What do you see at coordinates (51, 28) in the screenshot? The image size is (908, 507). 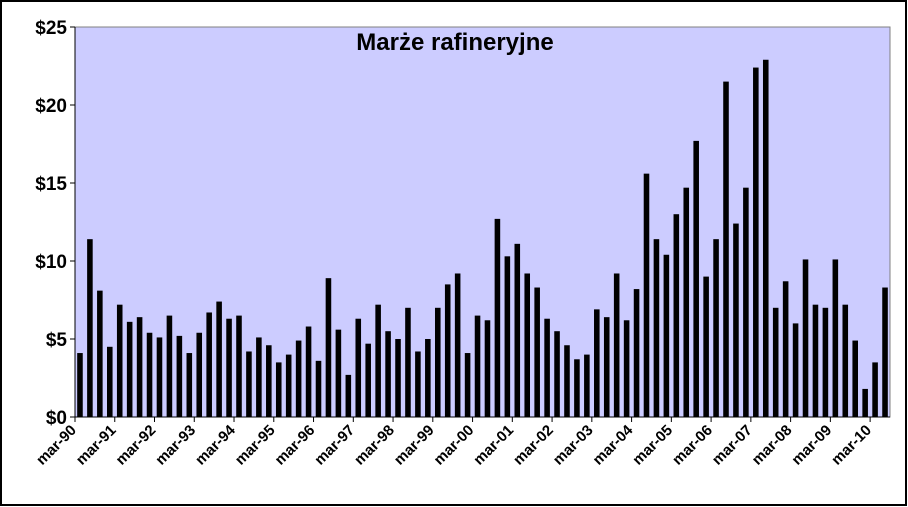 I see `y-tick-label: $25` at bounding box center [51, 28].